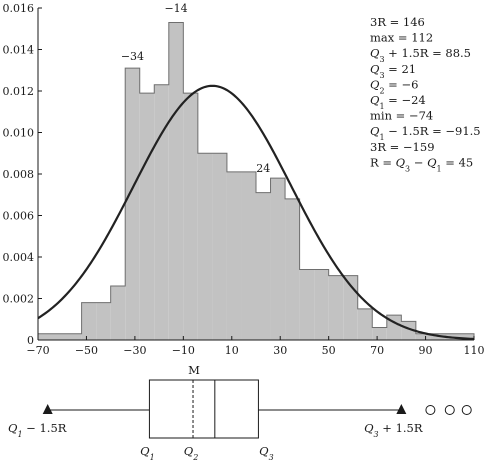 Image resolution: width=484 pixels, height=460 pixels. I want to click on x-tick-label: 30, so click(280, 350).